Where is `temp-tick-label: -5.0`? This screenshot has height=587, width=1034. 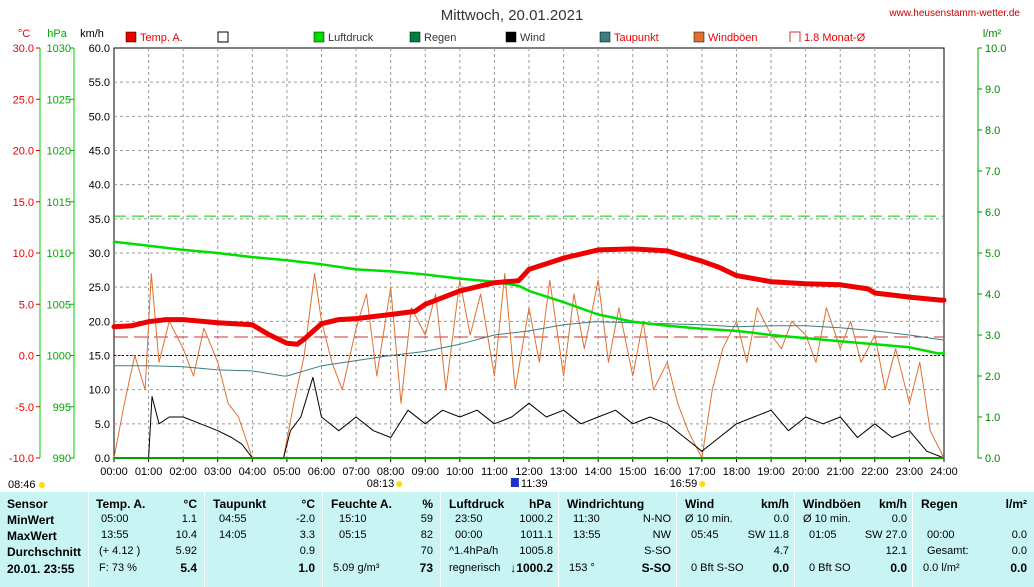 temp-tick-label: -5.0 is located at coordinates (24, 408).